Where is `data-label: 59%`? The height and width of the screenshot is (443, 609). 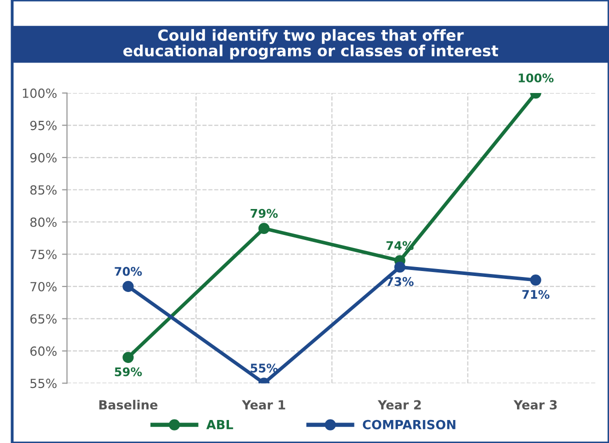
data-label: 59% is located at coordinates (128, 371).